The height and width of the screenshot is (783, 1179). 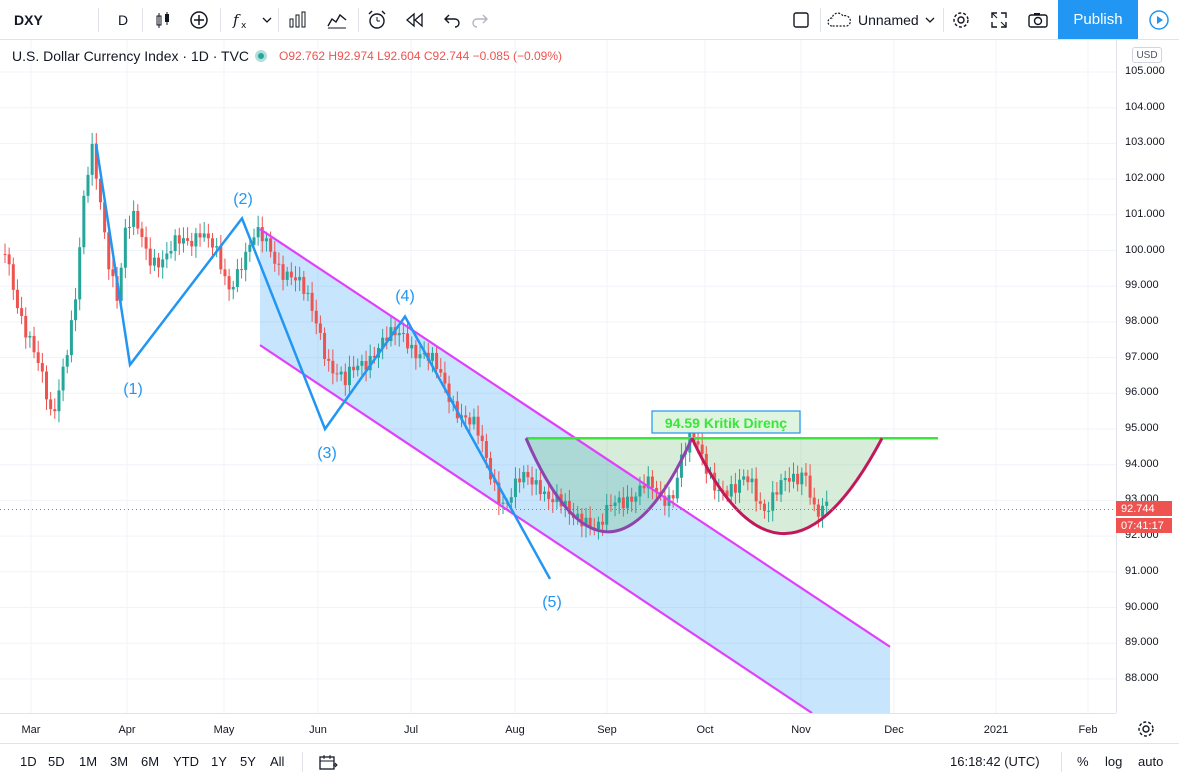 What do you see at coordinates (337, 20) in the screenshot?
I see `templates-button` at bounding box center [337, 20].